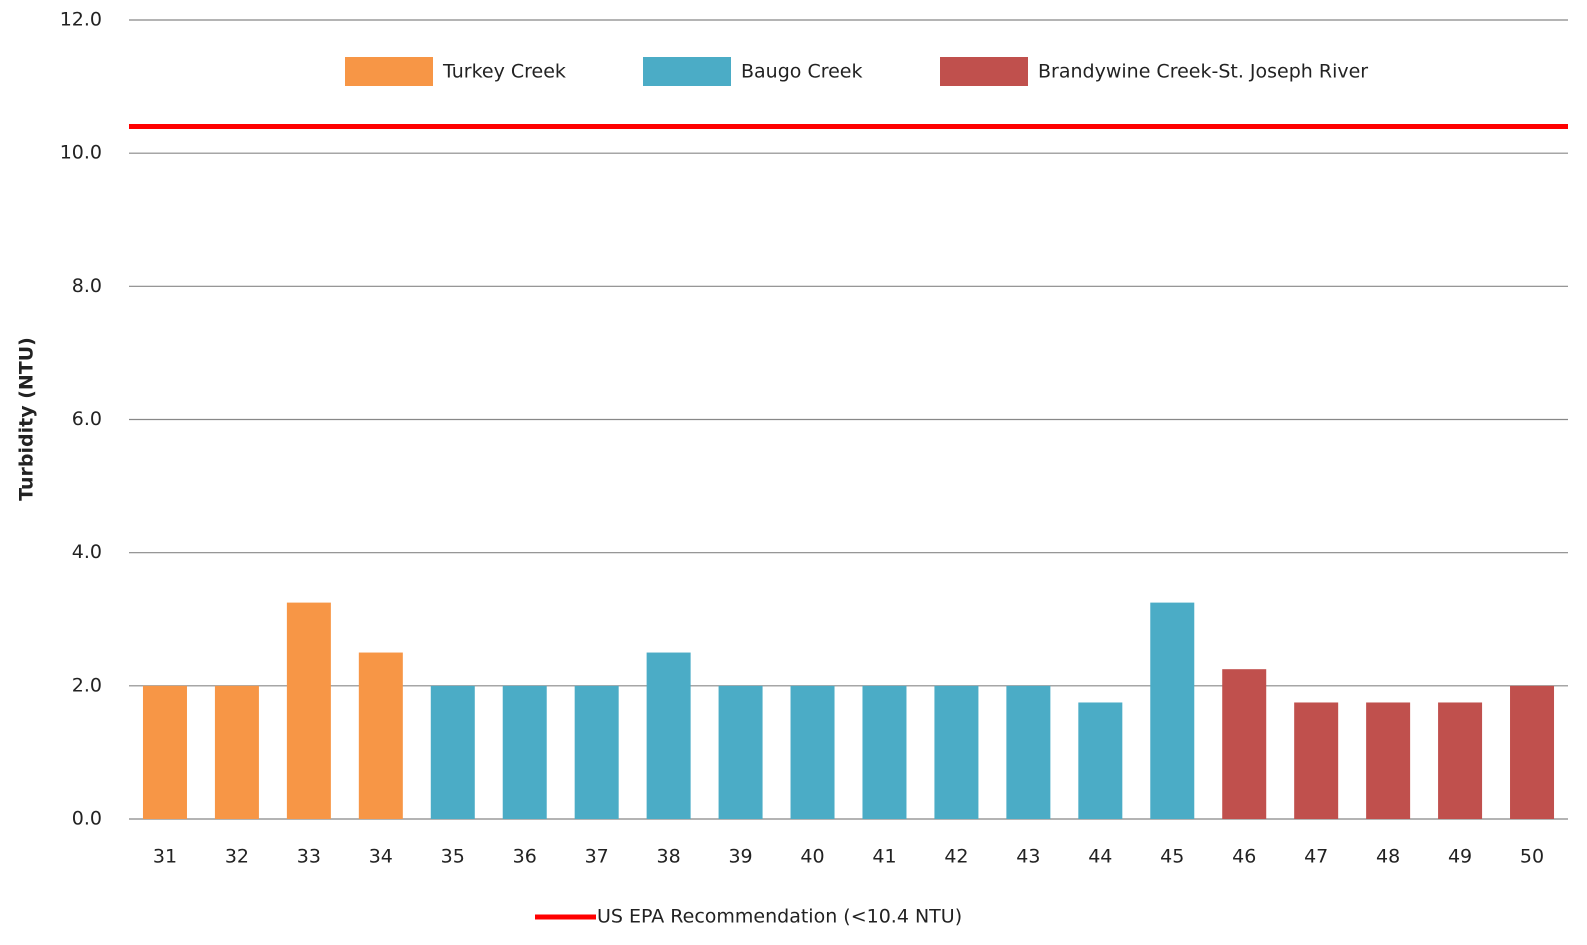 This screenshot has height=945, width=1587. Describe the element at coordinates (1172, 857) in the screenshot. I see `x-tick-label: 45` at that location.